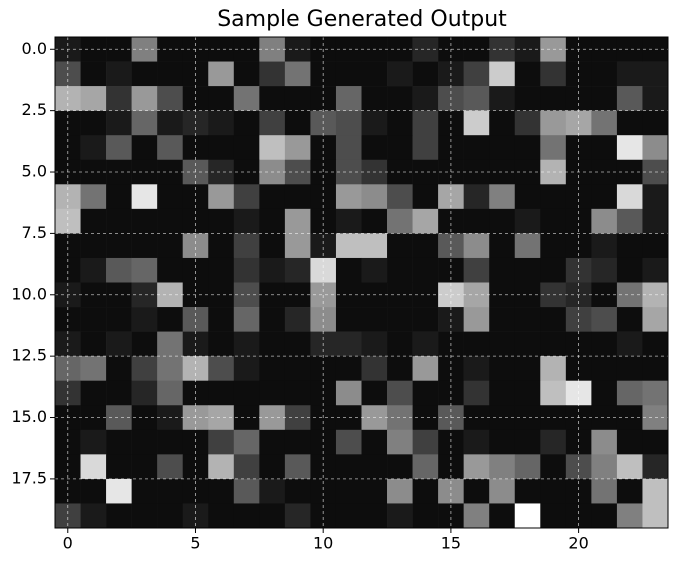  Describe the element at coordinates (323, 543) in the screenshot. I see `x-tick-label: 10` at that location.